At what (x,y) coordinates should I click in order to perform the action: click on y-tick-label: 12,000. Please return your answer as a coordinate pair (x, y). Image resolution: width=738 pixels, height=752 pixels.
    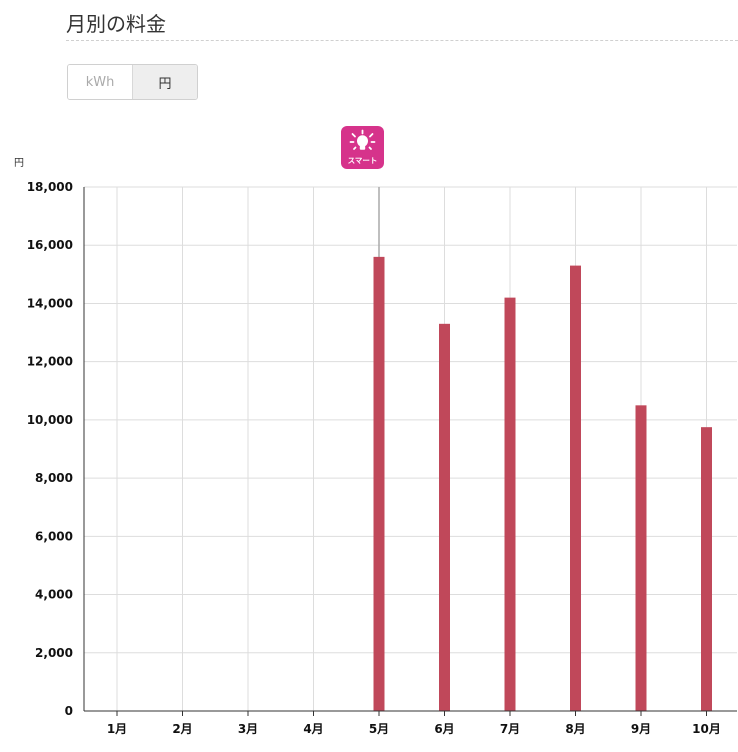
    Looking at the image, I should click on (50, 362).